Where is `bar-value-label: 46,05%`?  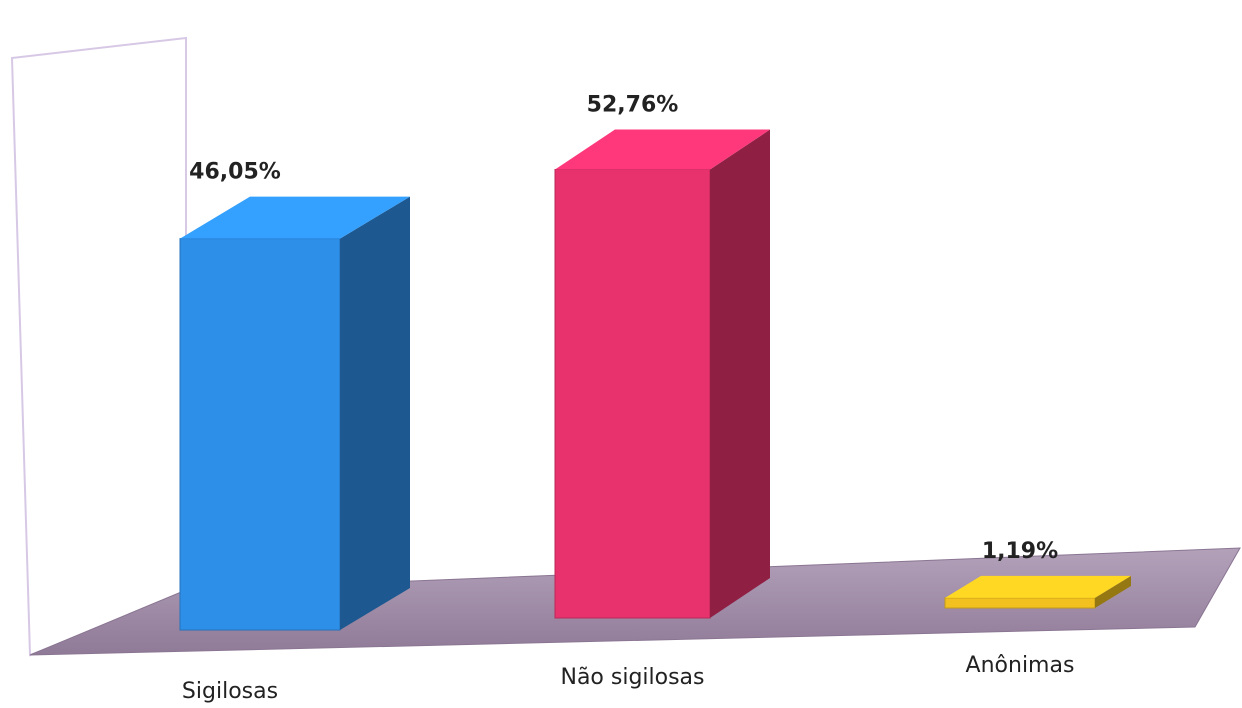 bar-value-label: 46,05% is located at coordinates (235, 172).